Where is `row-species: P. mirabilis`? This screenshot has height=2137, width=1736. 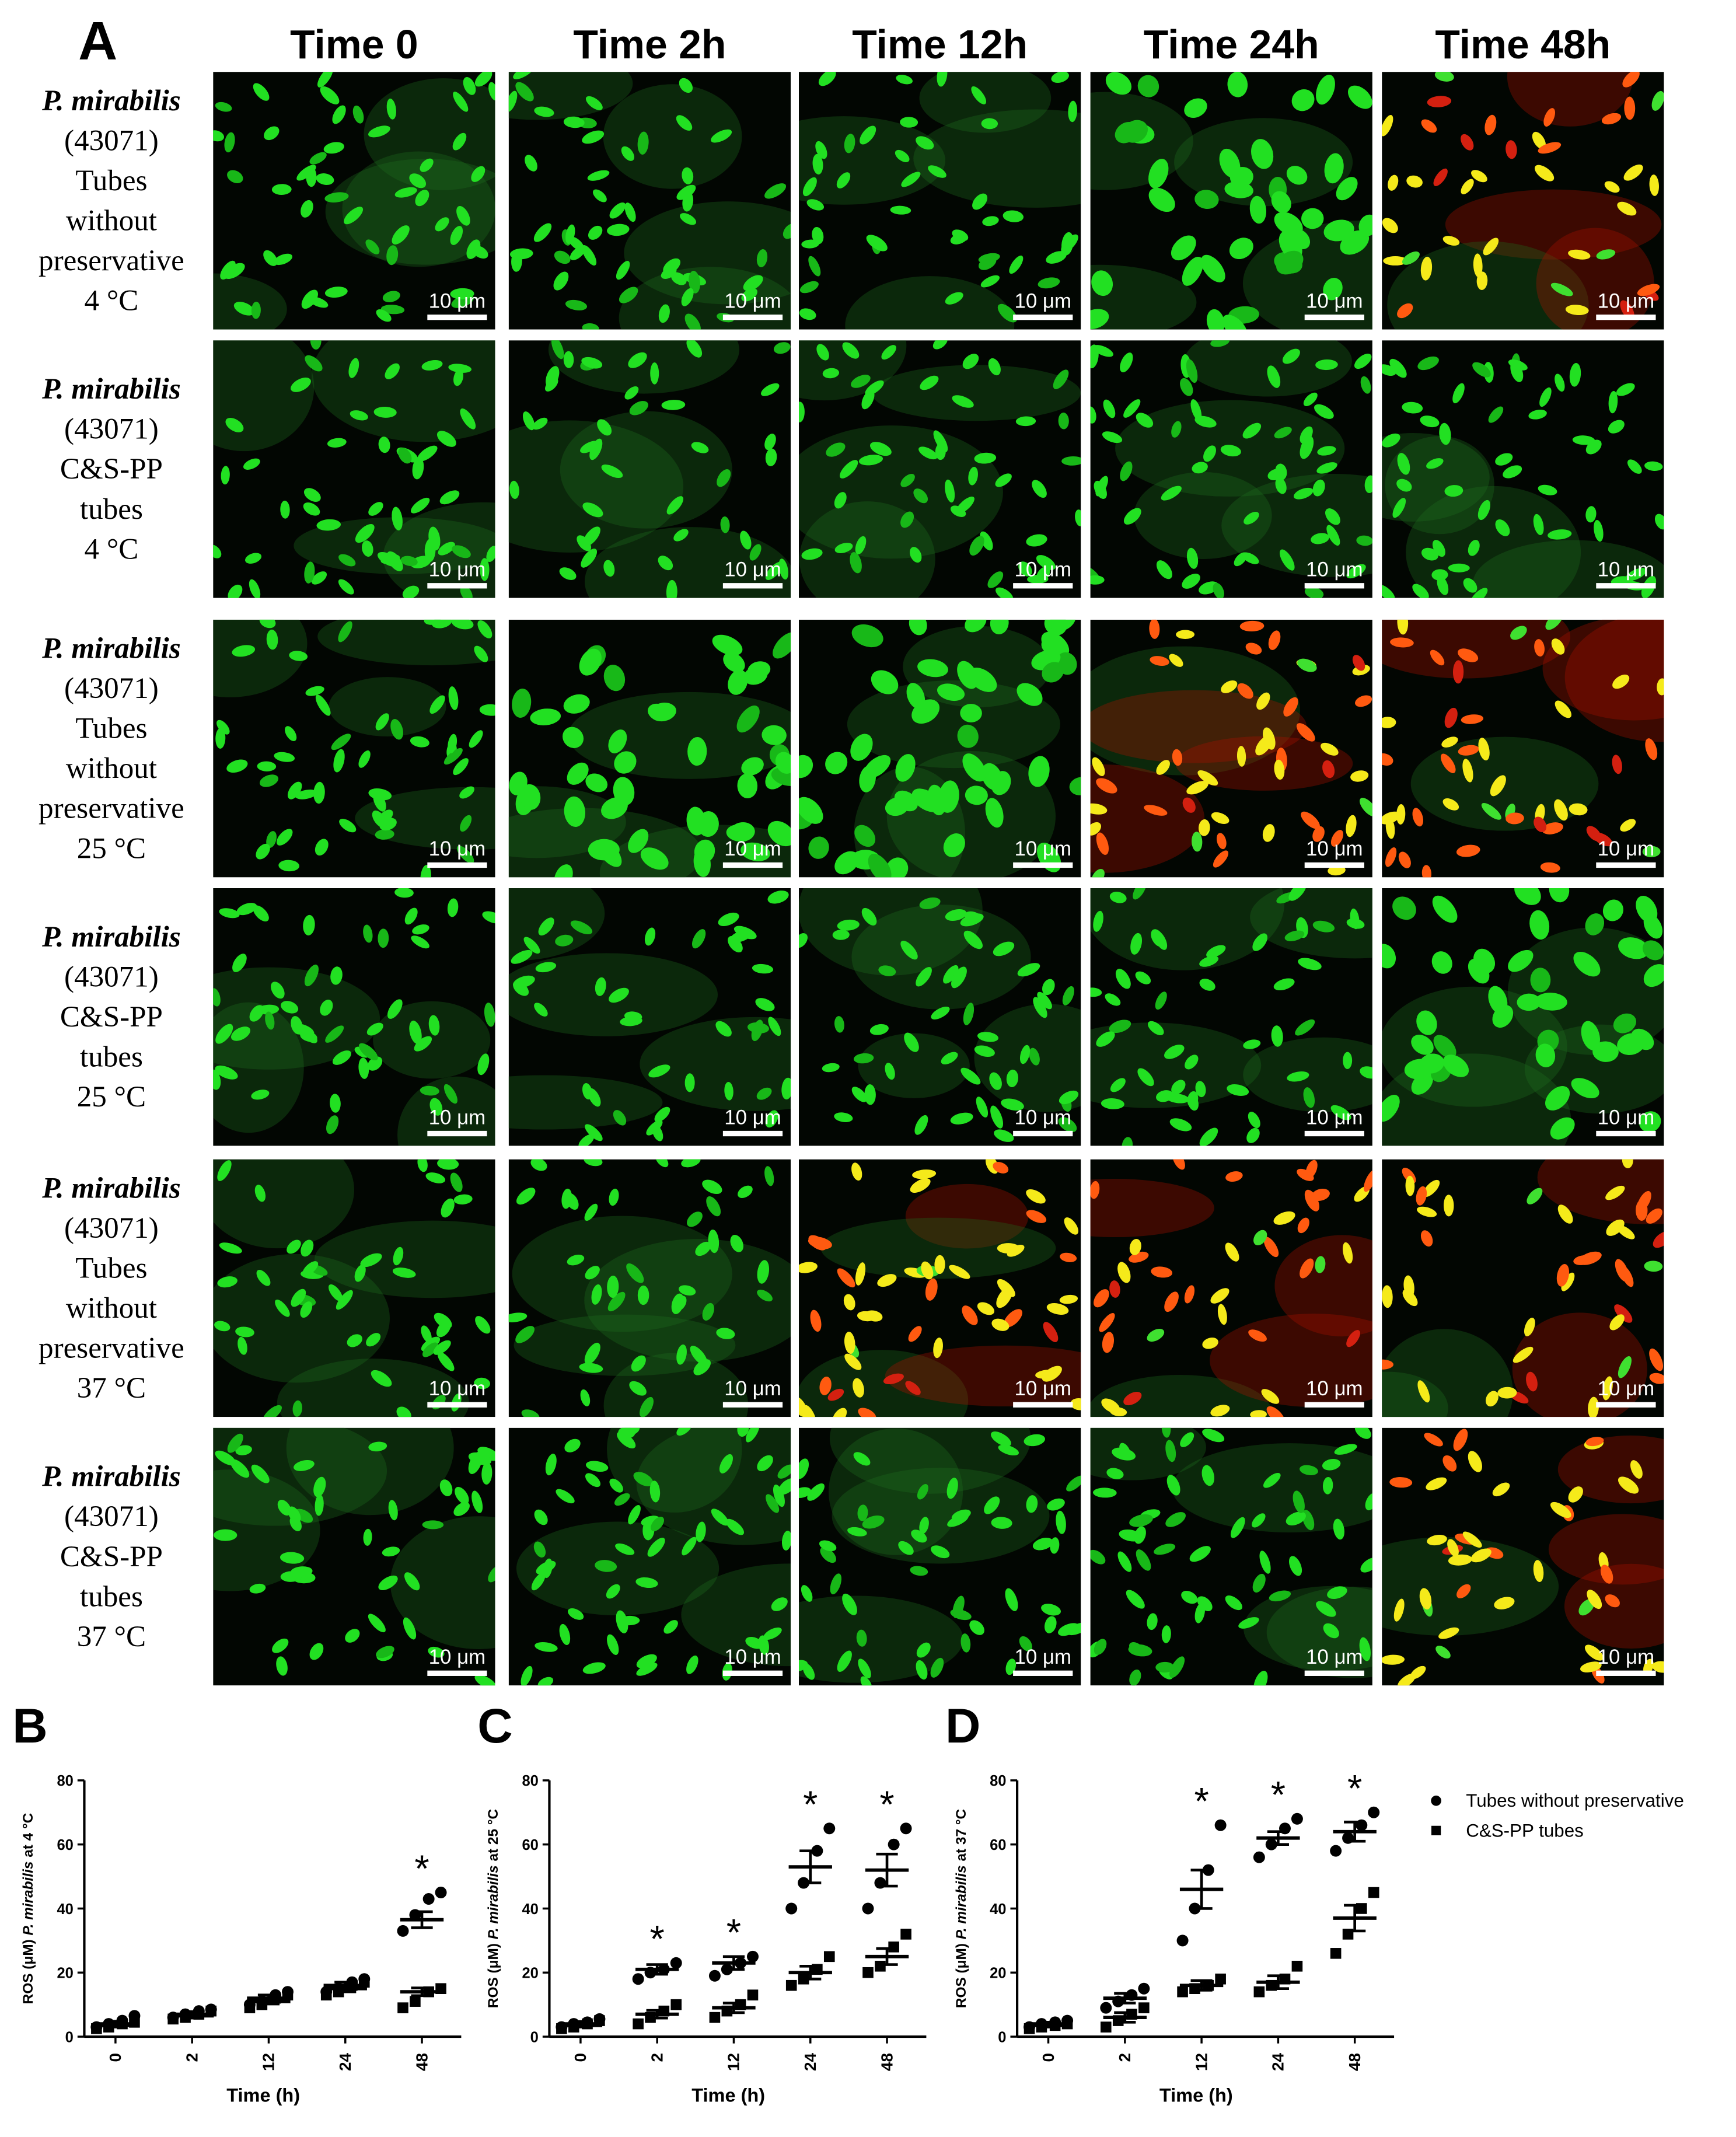
row-species: P. mirabilis is located at coordinates (111, 649).